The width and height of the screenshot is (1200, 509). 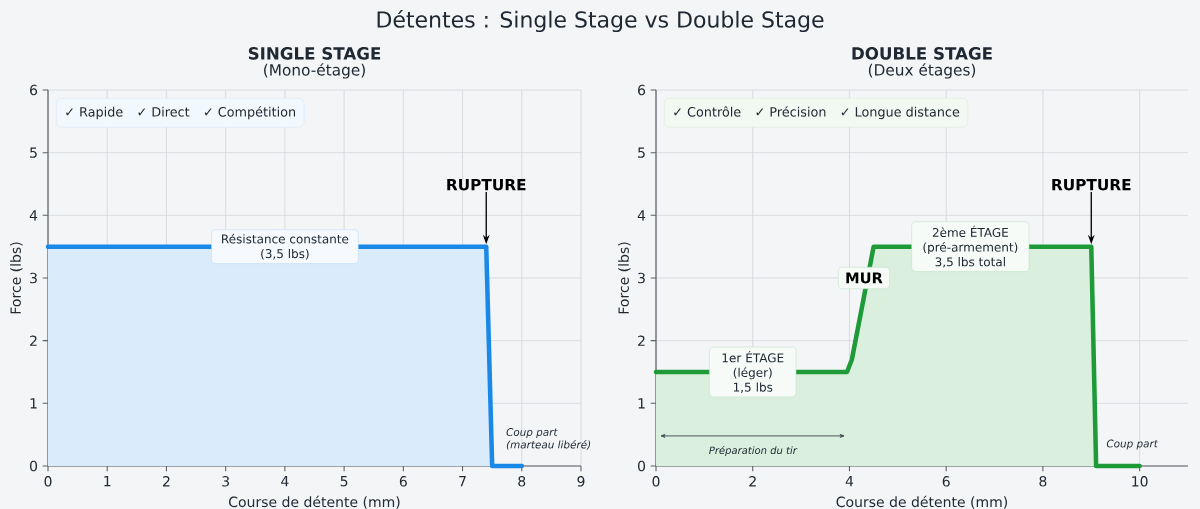 What do you see at coordinates (922, 71) in the screenshot?
I see `chart-subtitle: (Deux étages)` at bounding box center [922, 71].